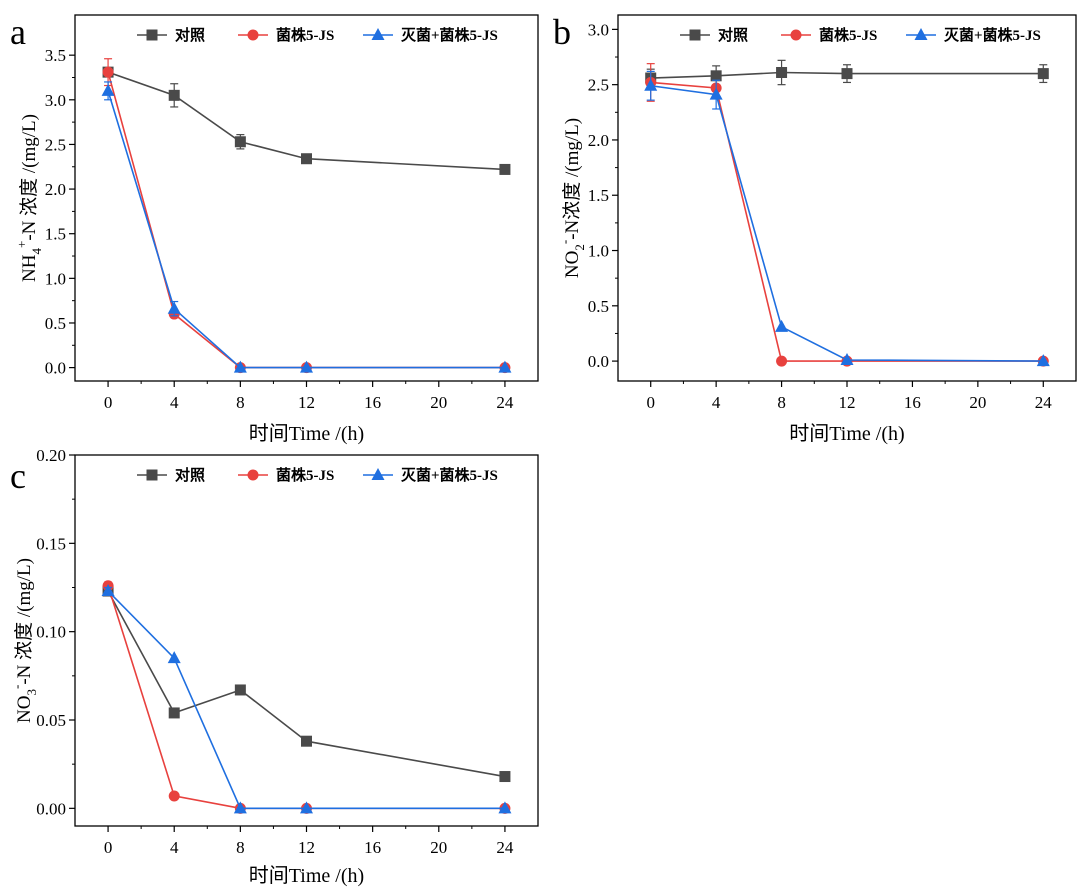 Image resolution: width=1080 pixels, height=887 pixels. Describe the element at coordinates (55, 368) in the screenshot. I see `y-tick-label: 0.0` at that location.